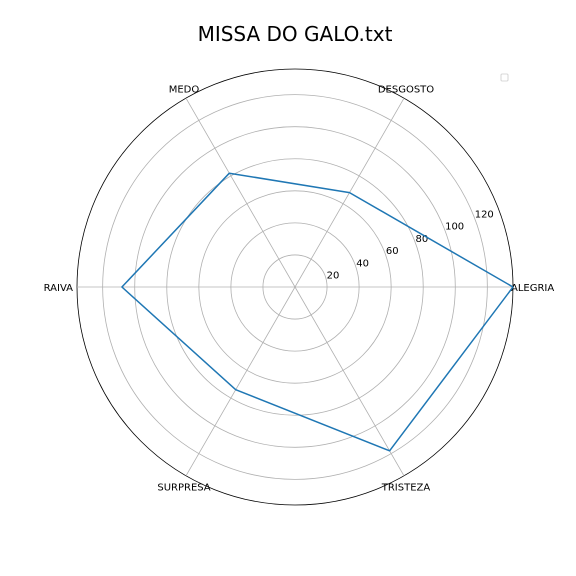  I want to click on legend-box, so click(504, 77).